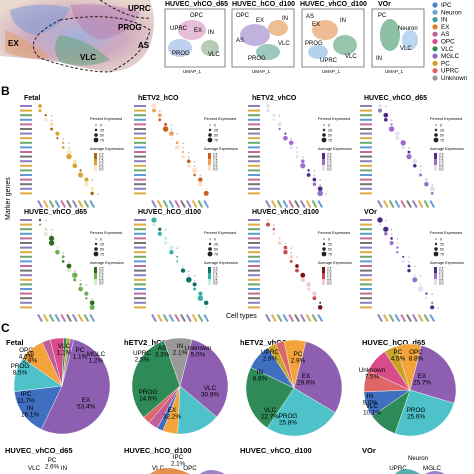  What do you see at coordinates (20, 370) in the screenshot?
I see `pie-label: PROG 8.5%` at bounding box center [20, 370].